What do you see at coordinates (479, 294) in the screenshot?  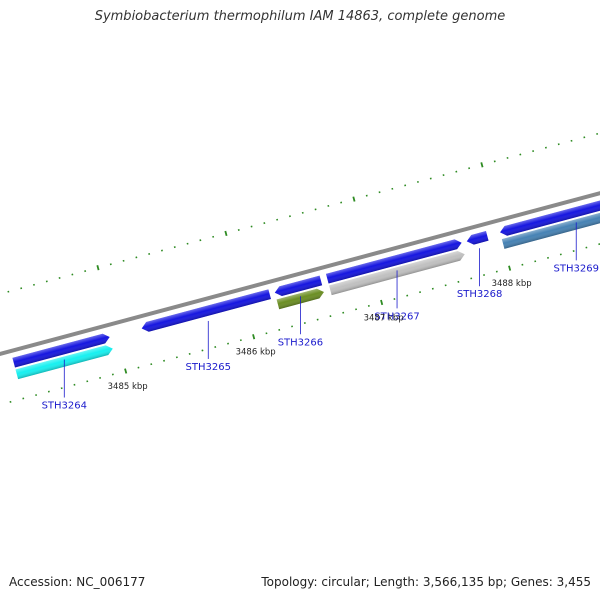 I see `gene-label: STH3268` at bounding box center [479, 294].